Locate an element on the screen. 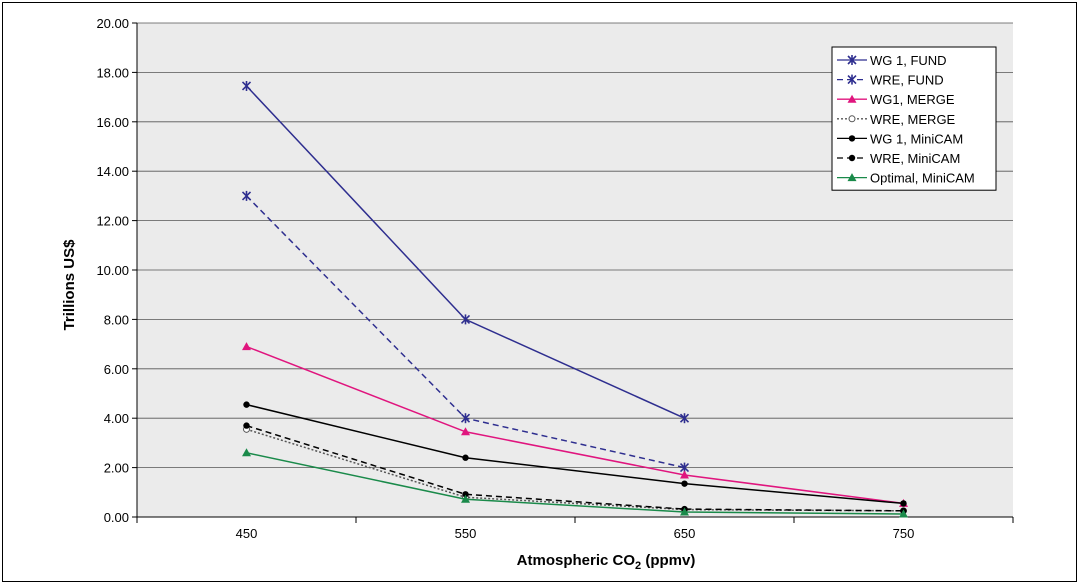 This screenshot has height=586, width=1081. legend-entry: WRE, MiniCAM is located at coordinates (898, 158).